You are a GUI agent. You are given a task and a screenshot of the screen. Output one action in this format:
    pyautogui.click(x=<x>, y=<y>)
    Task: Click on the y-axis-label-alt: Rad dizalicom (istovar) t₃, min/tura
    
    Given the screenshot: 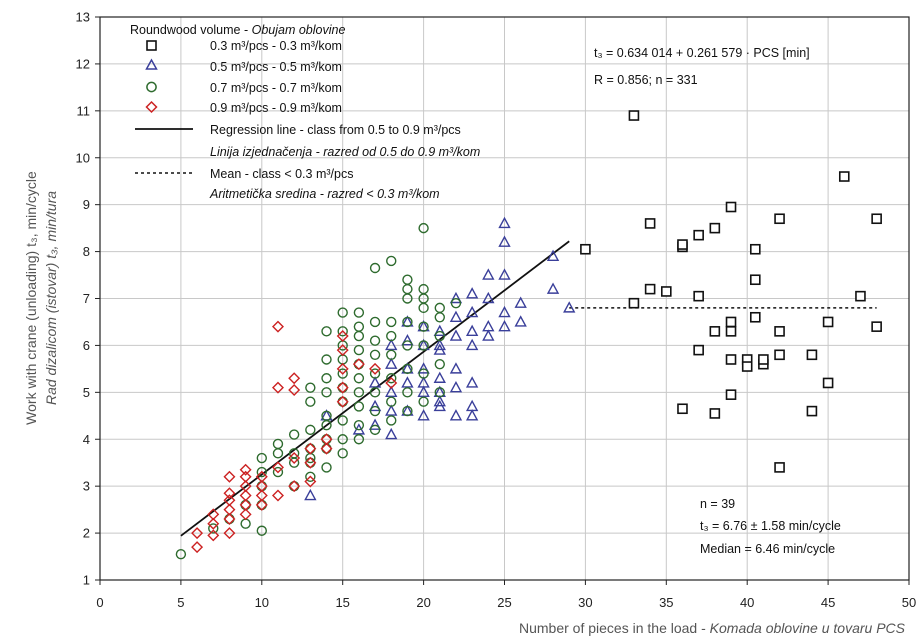 What is the action you would take?
    pyautogui.click(x=51, y=298)
    